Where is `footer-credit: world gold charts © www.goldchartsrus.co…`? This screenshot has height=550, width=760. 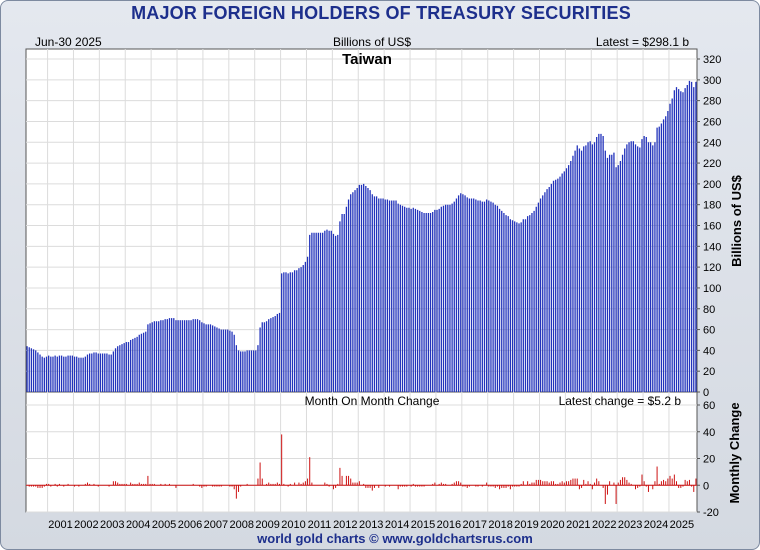
footer-credit: world gold charts © www.goldchartsrus.co… is located at coordinates (394, 538).